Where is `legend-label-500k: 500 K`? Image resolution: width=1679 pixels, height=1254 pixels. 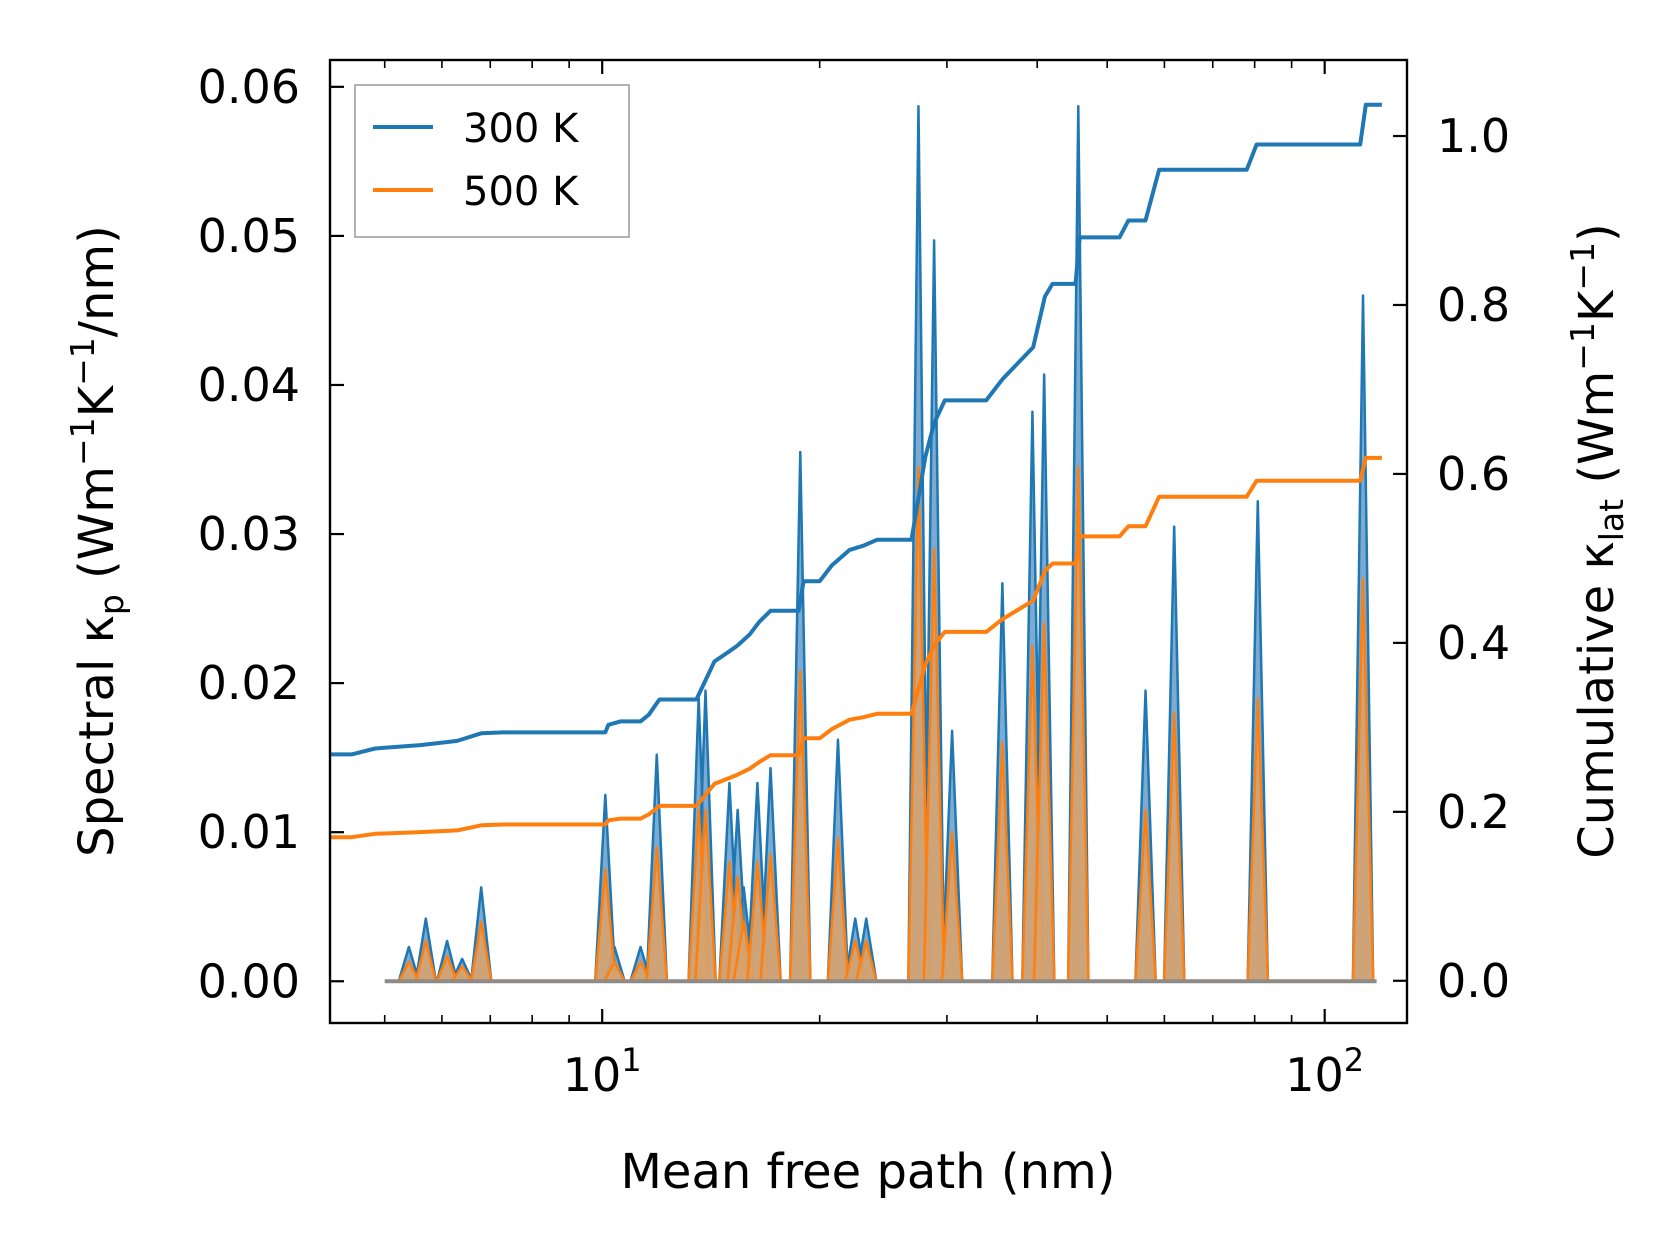 legend-label-500k: 500 K is located at coordinates (521, 192).